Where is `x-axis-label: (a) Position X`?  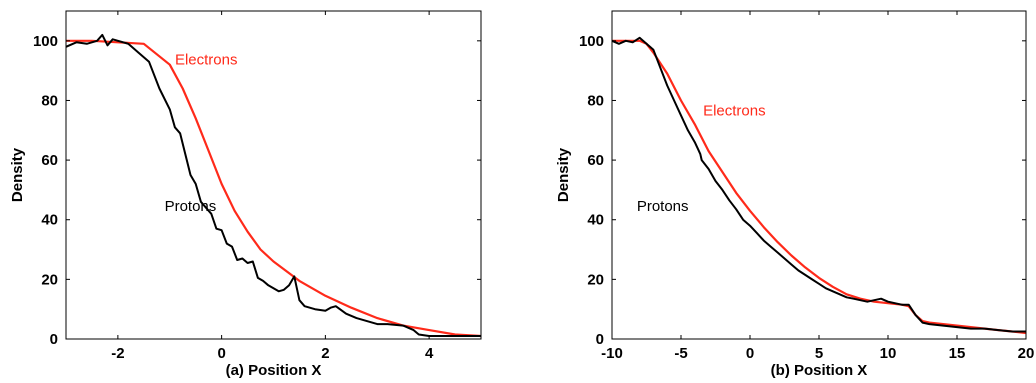 x-axis-label: (a) Position X is located at coordinates (274, 370).